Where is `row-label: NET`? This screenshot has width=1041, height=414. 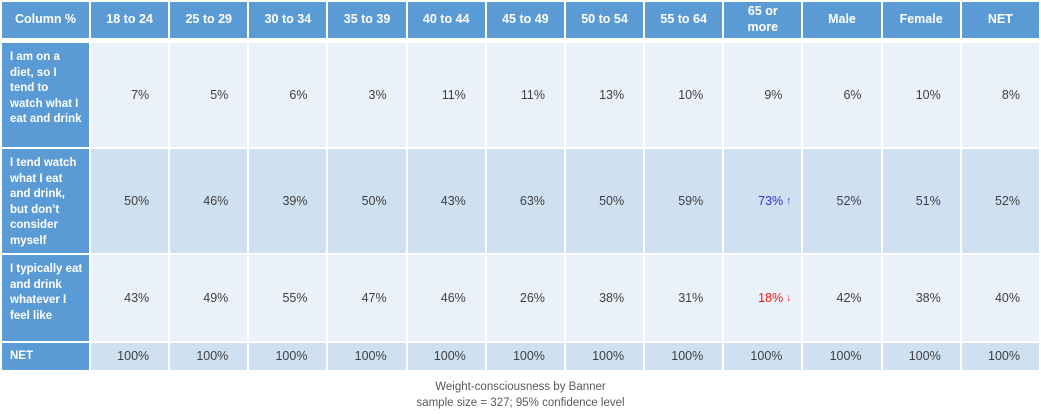 row-label: NET is located at coordinates (45, 357).